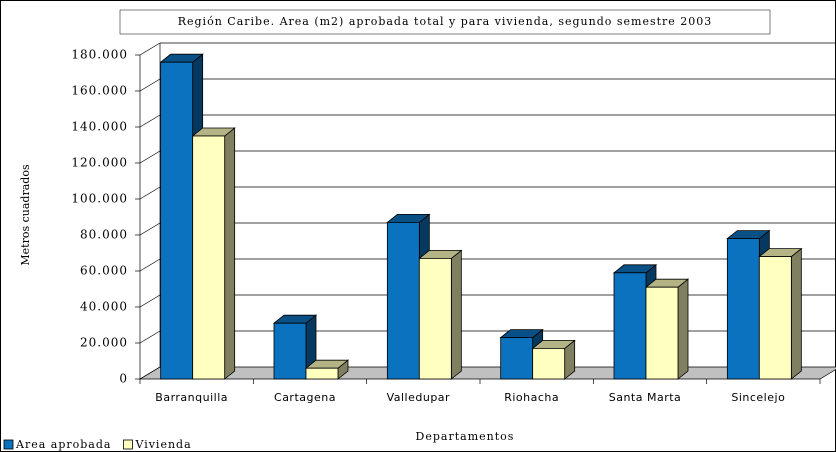 This screenshot has width=836, height=452. I want to click on y-tick-label: 140.000, so click(99, 127).